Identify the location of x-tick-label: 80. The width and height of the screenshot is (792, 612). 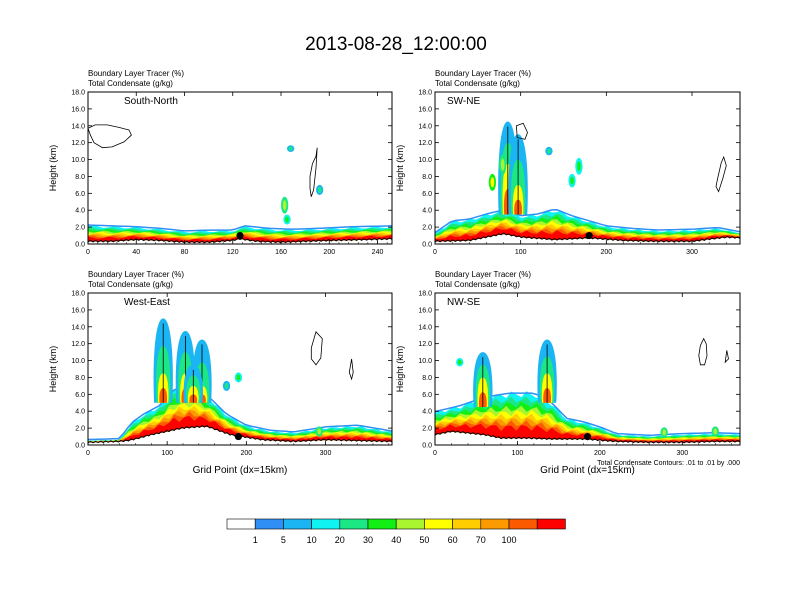
(185, 252).